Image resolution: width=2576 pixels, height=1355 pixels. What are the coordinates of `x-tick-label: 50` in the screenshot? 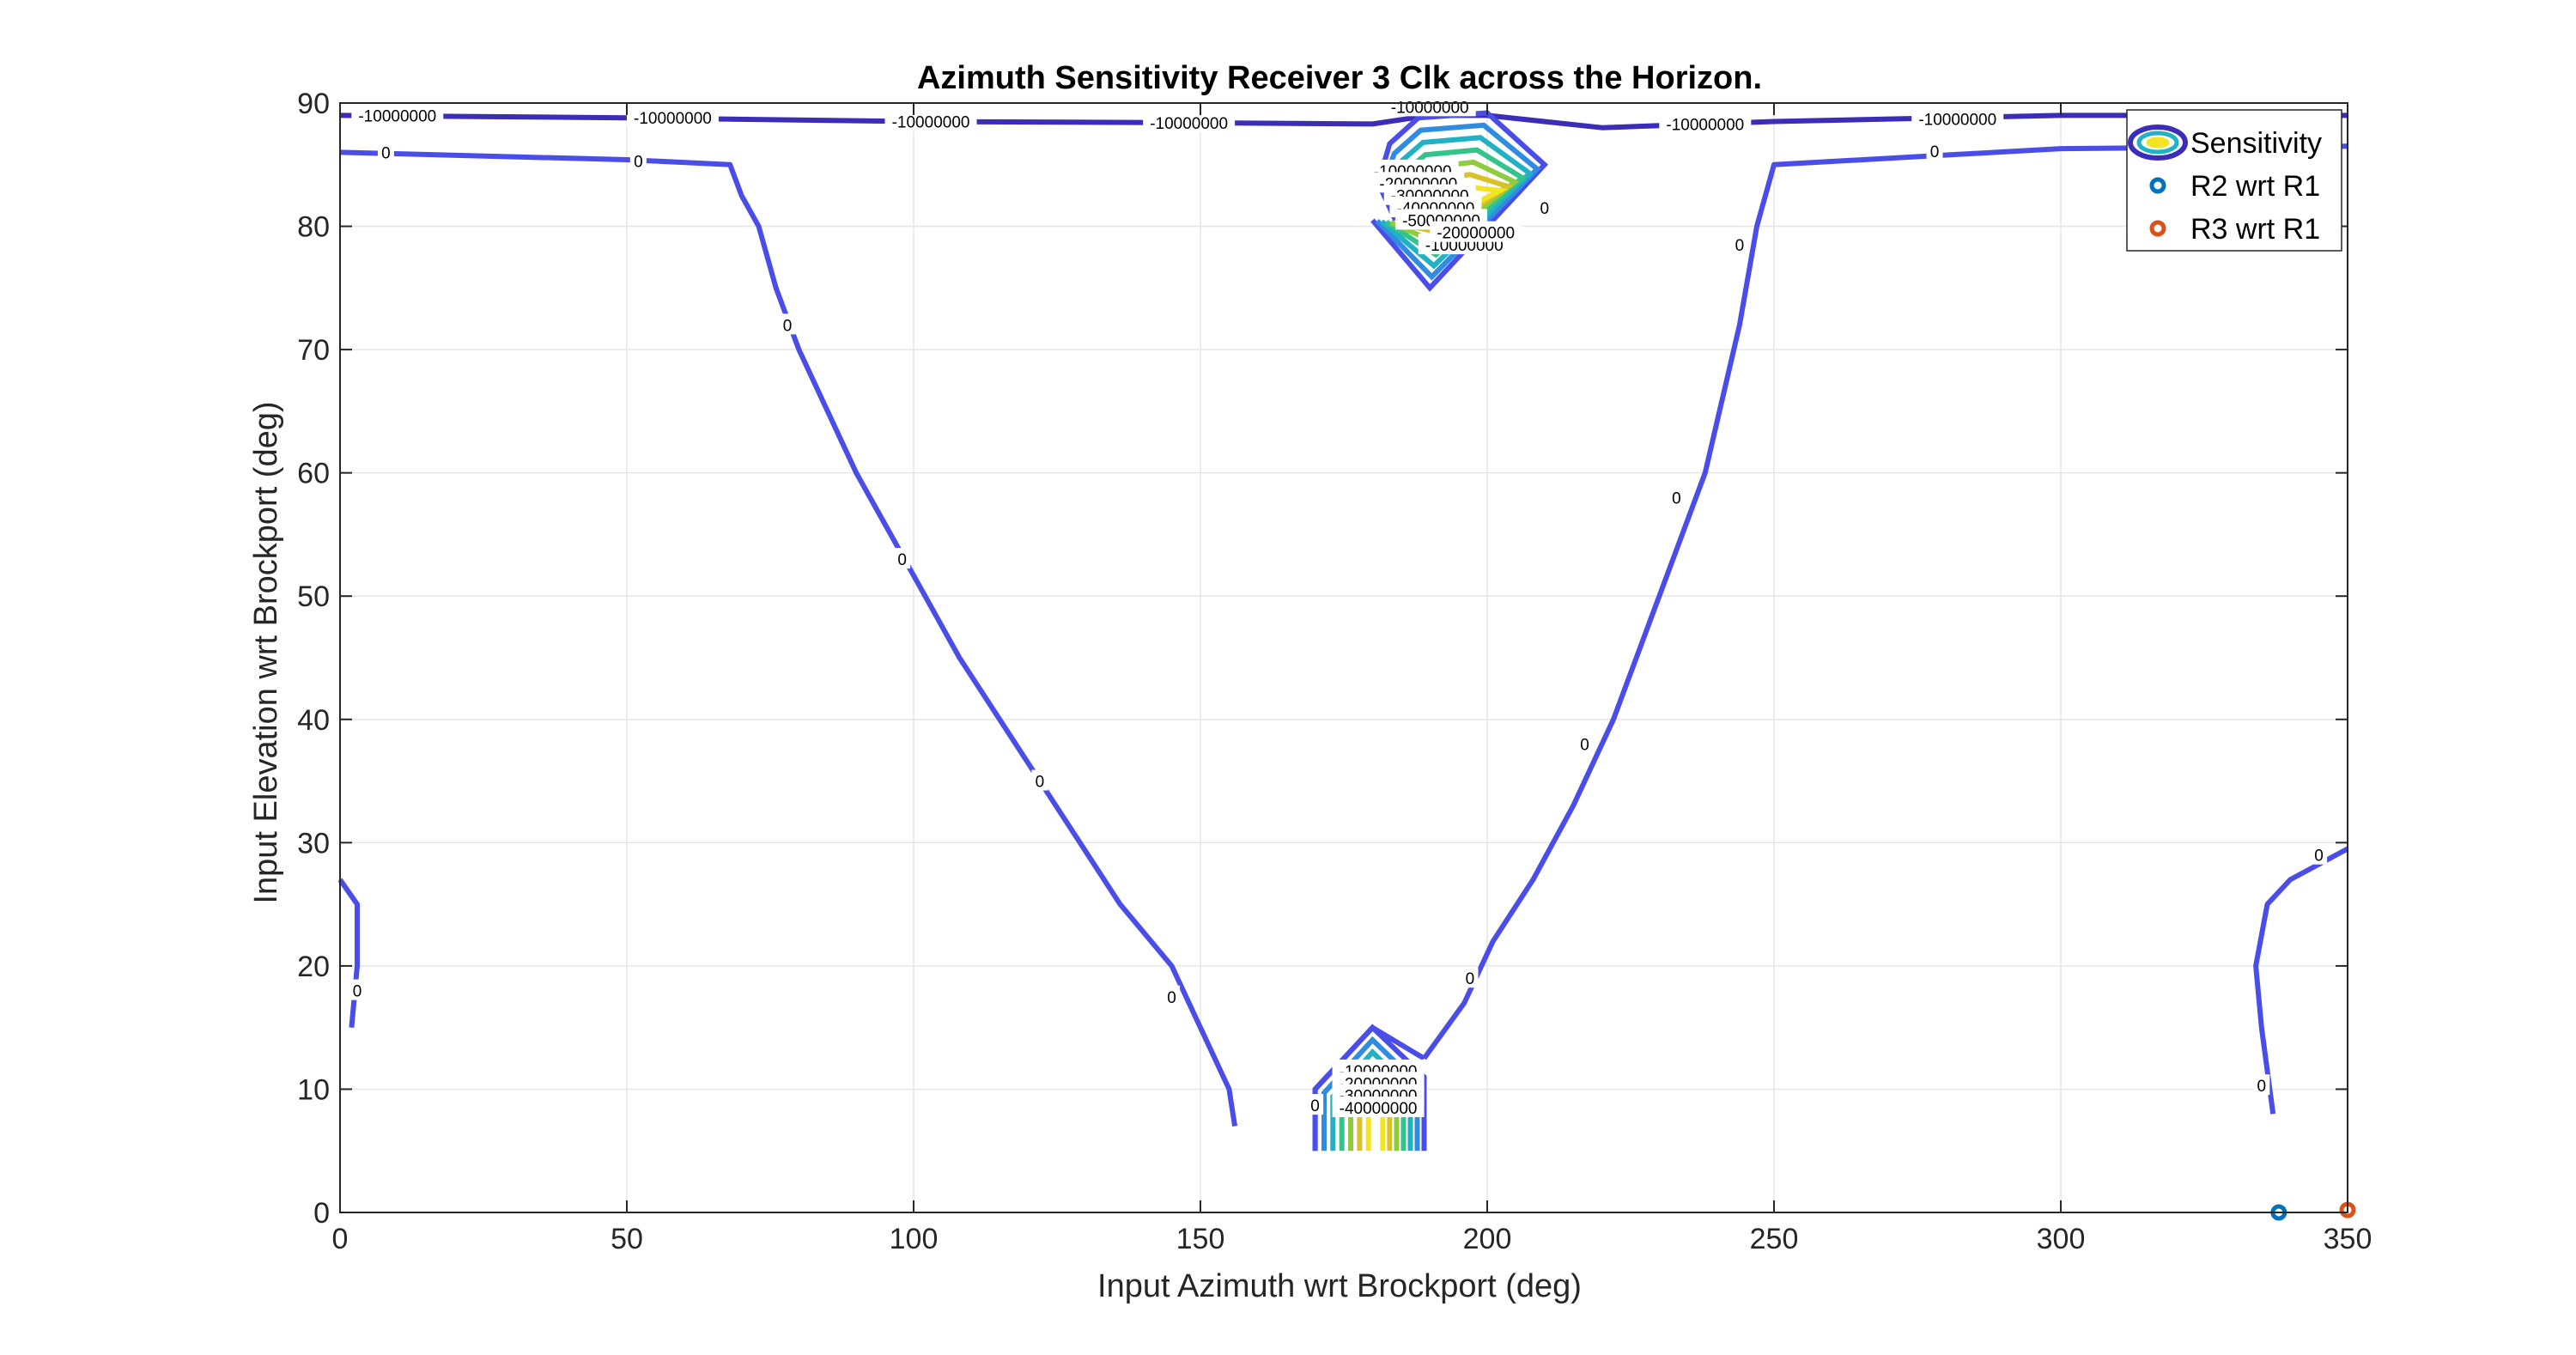 It's located at (627, 1239).